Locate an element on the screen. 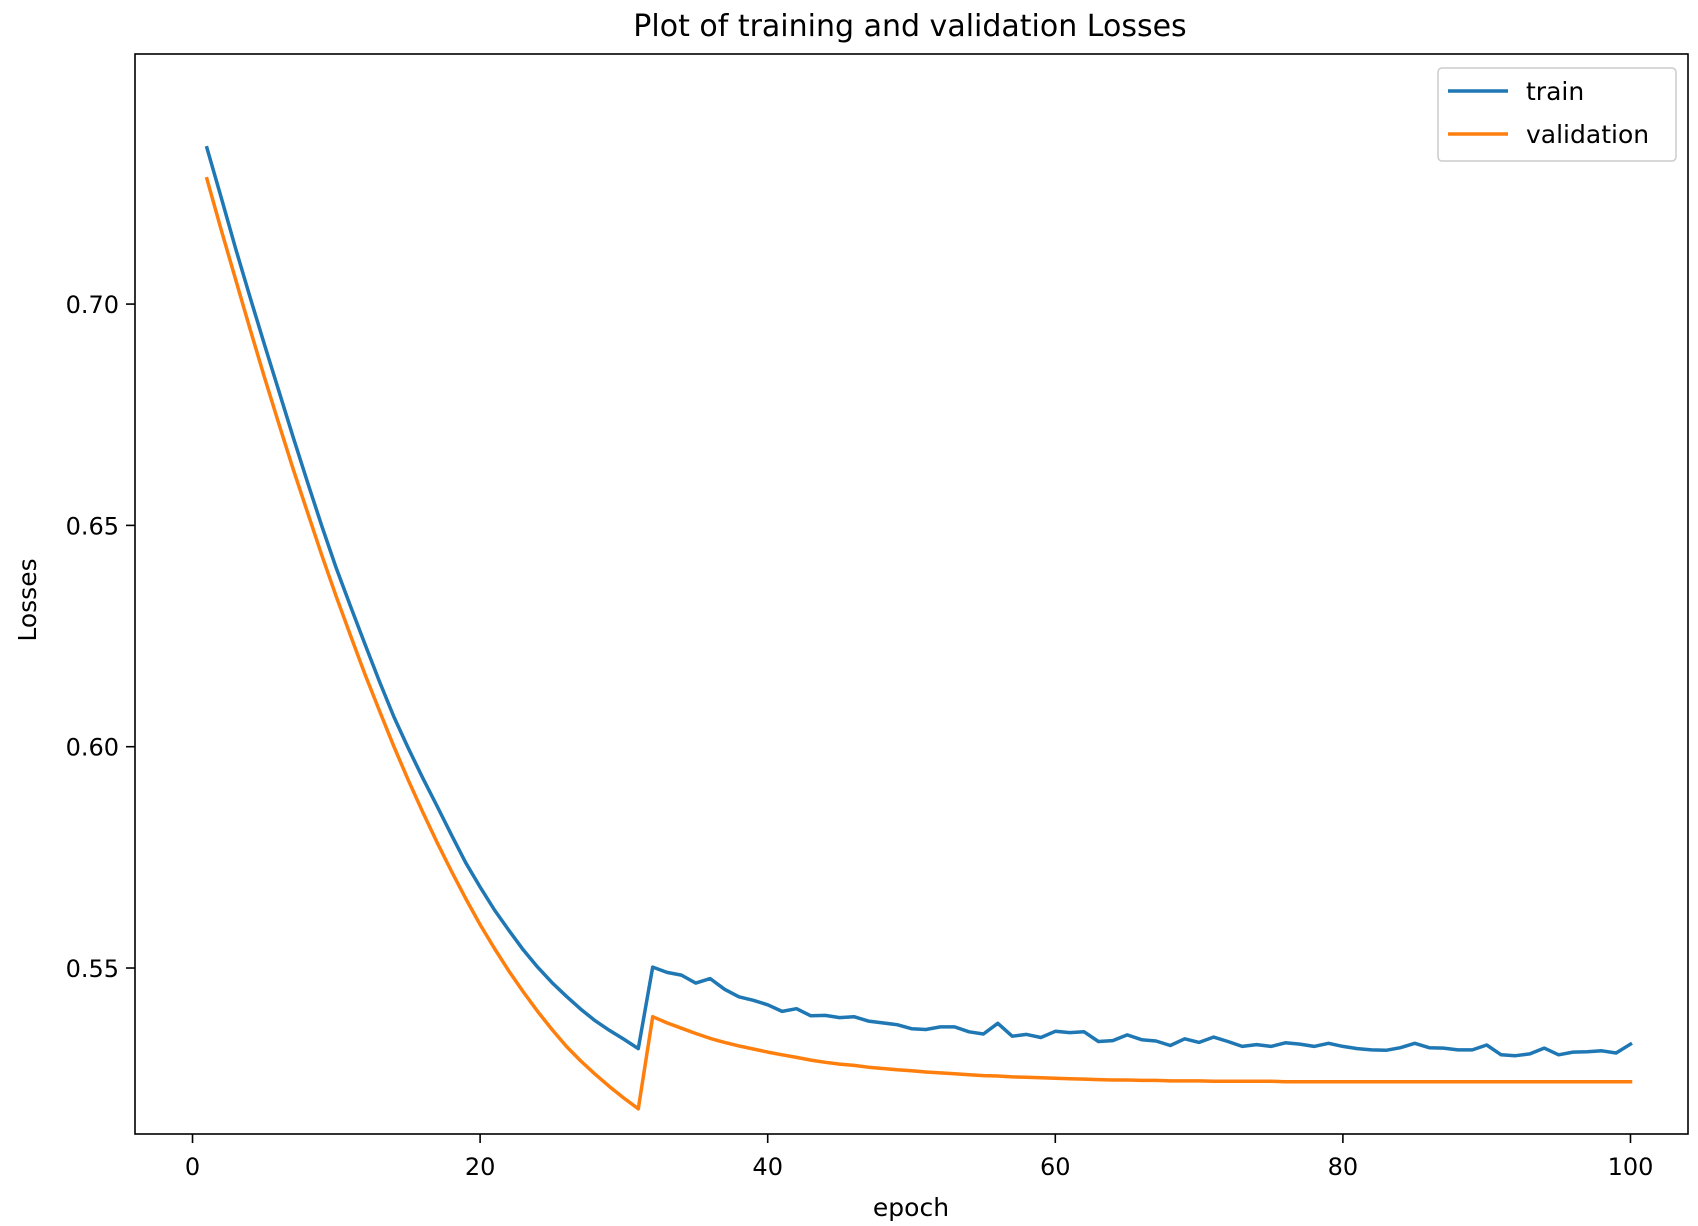 The image size is (1698, 1226). y-axis-label: Losses is located at coordinates (27, 599).